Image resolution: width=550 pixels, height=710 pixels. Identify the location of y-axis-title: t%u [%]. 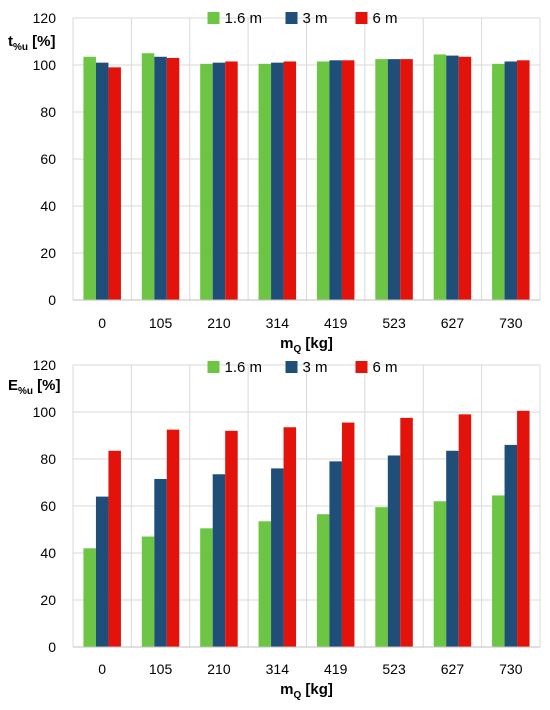
(32, 43).